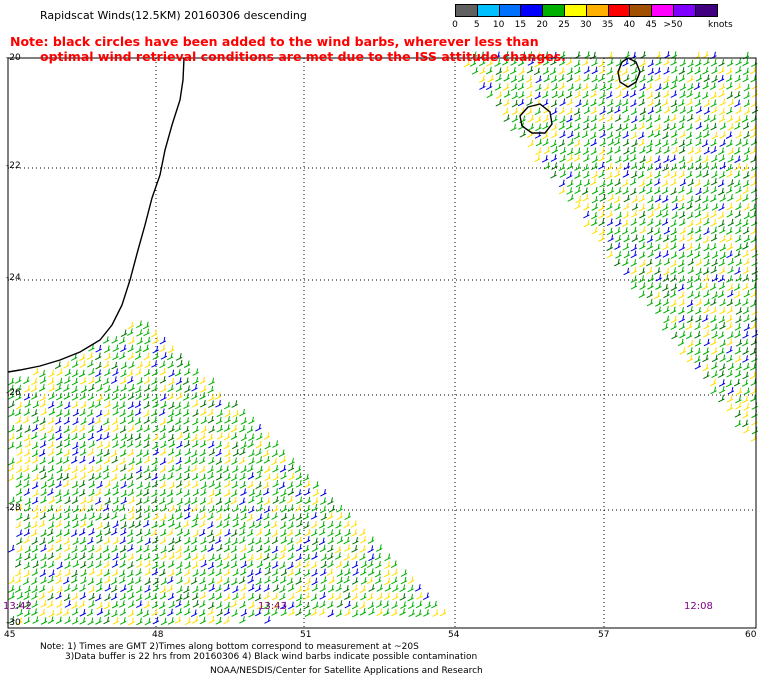  Describe the element at coordinates (13, 623) in the screenshot. I see `lat-label: -30` at that location.